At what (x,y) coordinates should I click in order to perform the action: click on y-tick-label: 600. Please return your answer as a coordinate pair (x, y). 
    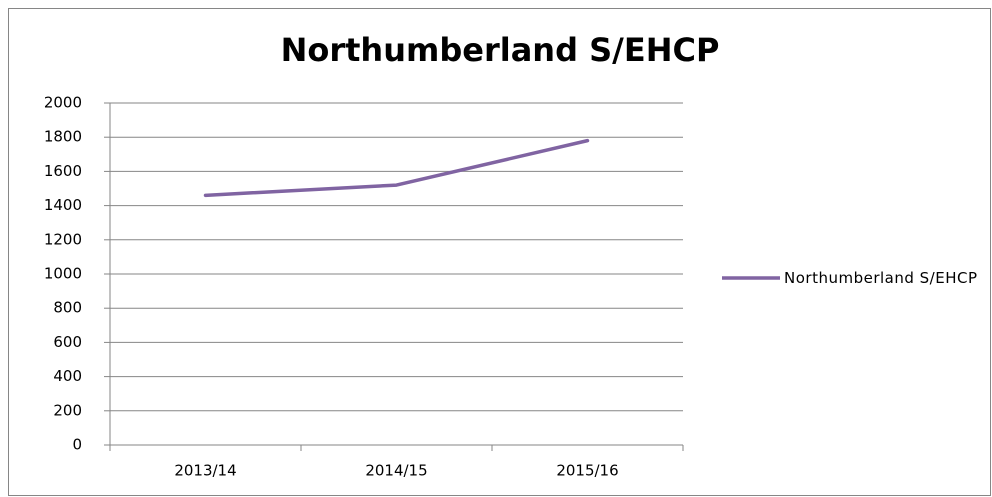
    Looking at the image, I should click on (67, 342).